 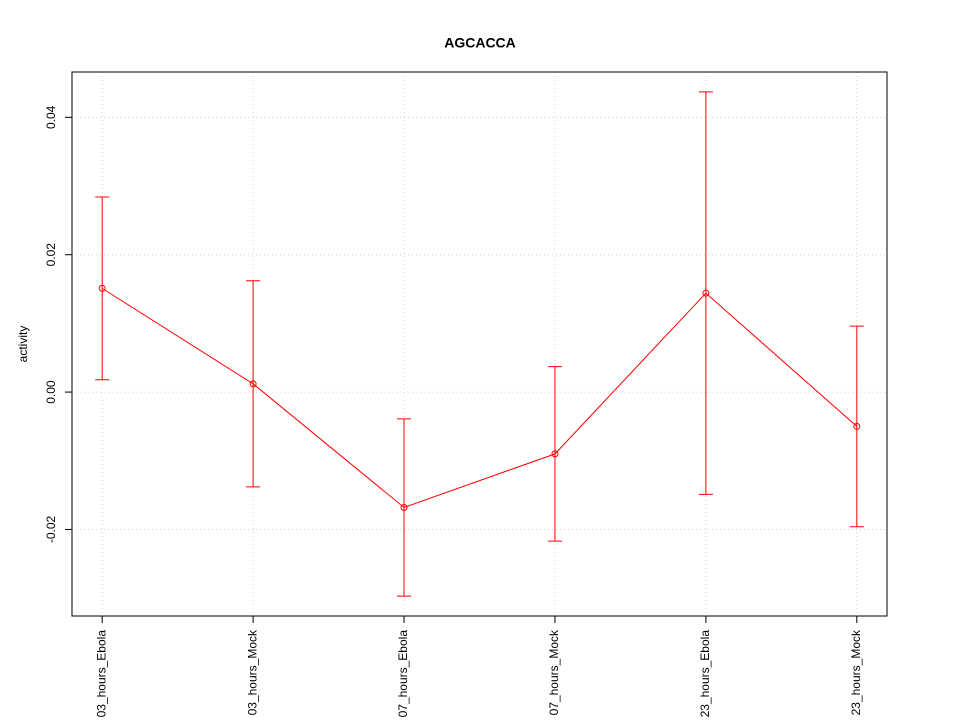 What do you see at coordinates (403, 674) in the screenshot?
I see `x-tick-label: 07_hours_Ebola` at bounding box center [403, 674].